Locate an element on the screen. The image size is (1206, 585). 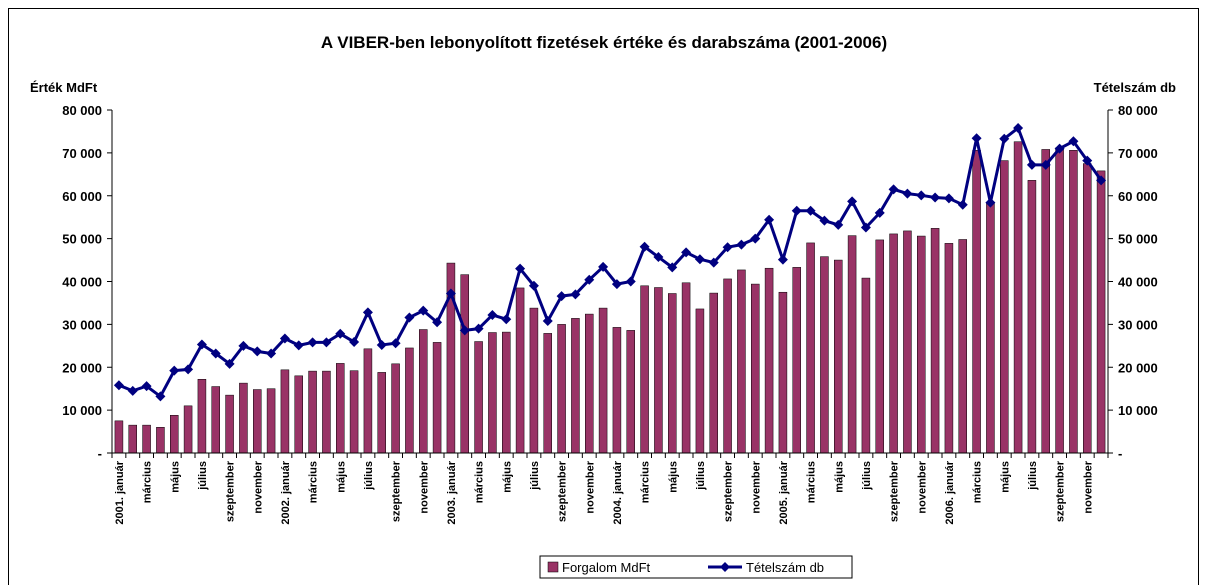
y-tick-label: 20 000 is located at coordinates (82, 367).